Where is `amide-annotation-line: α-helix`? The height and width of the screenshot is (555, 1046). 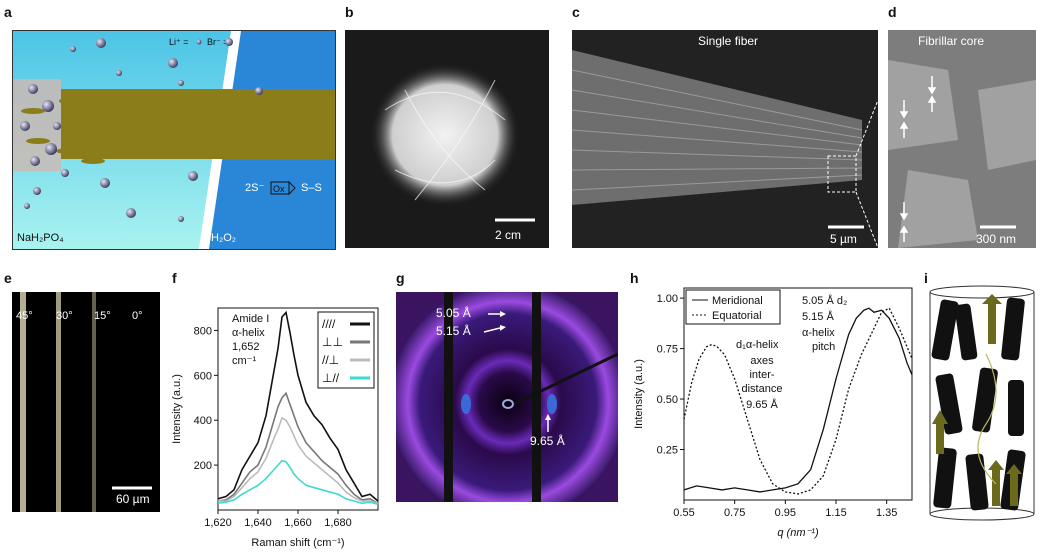 amide-annotation-line: α-helix is located at coordinates (248, 333).